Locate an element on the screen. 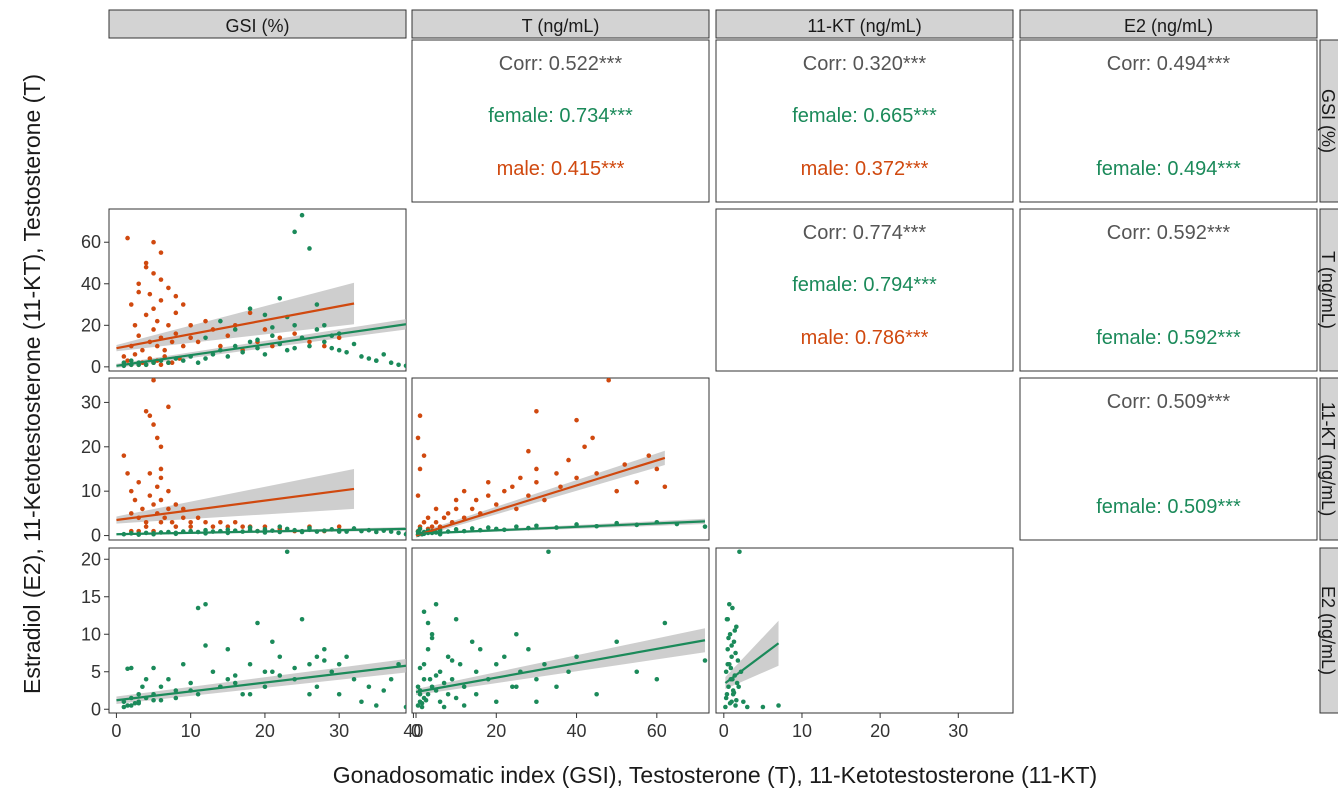 This screenshot has height=792, width=1338. female-fit-line is located at coordinates (560, 666).